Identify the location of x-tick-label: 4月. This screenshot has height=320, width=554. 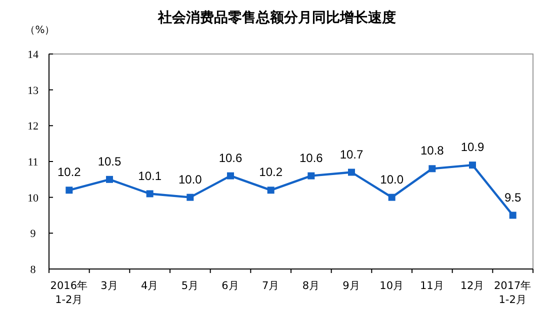
(149, 286).